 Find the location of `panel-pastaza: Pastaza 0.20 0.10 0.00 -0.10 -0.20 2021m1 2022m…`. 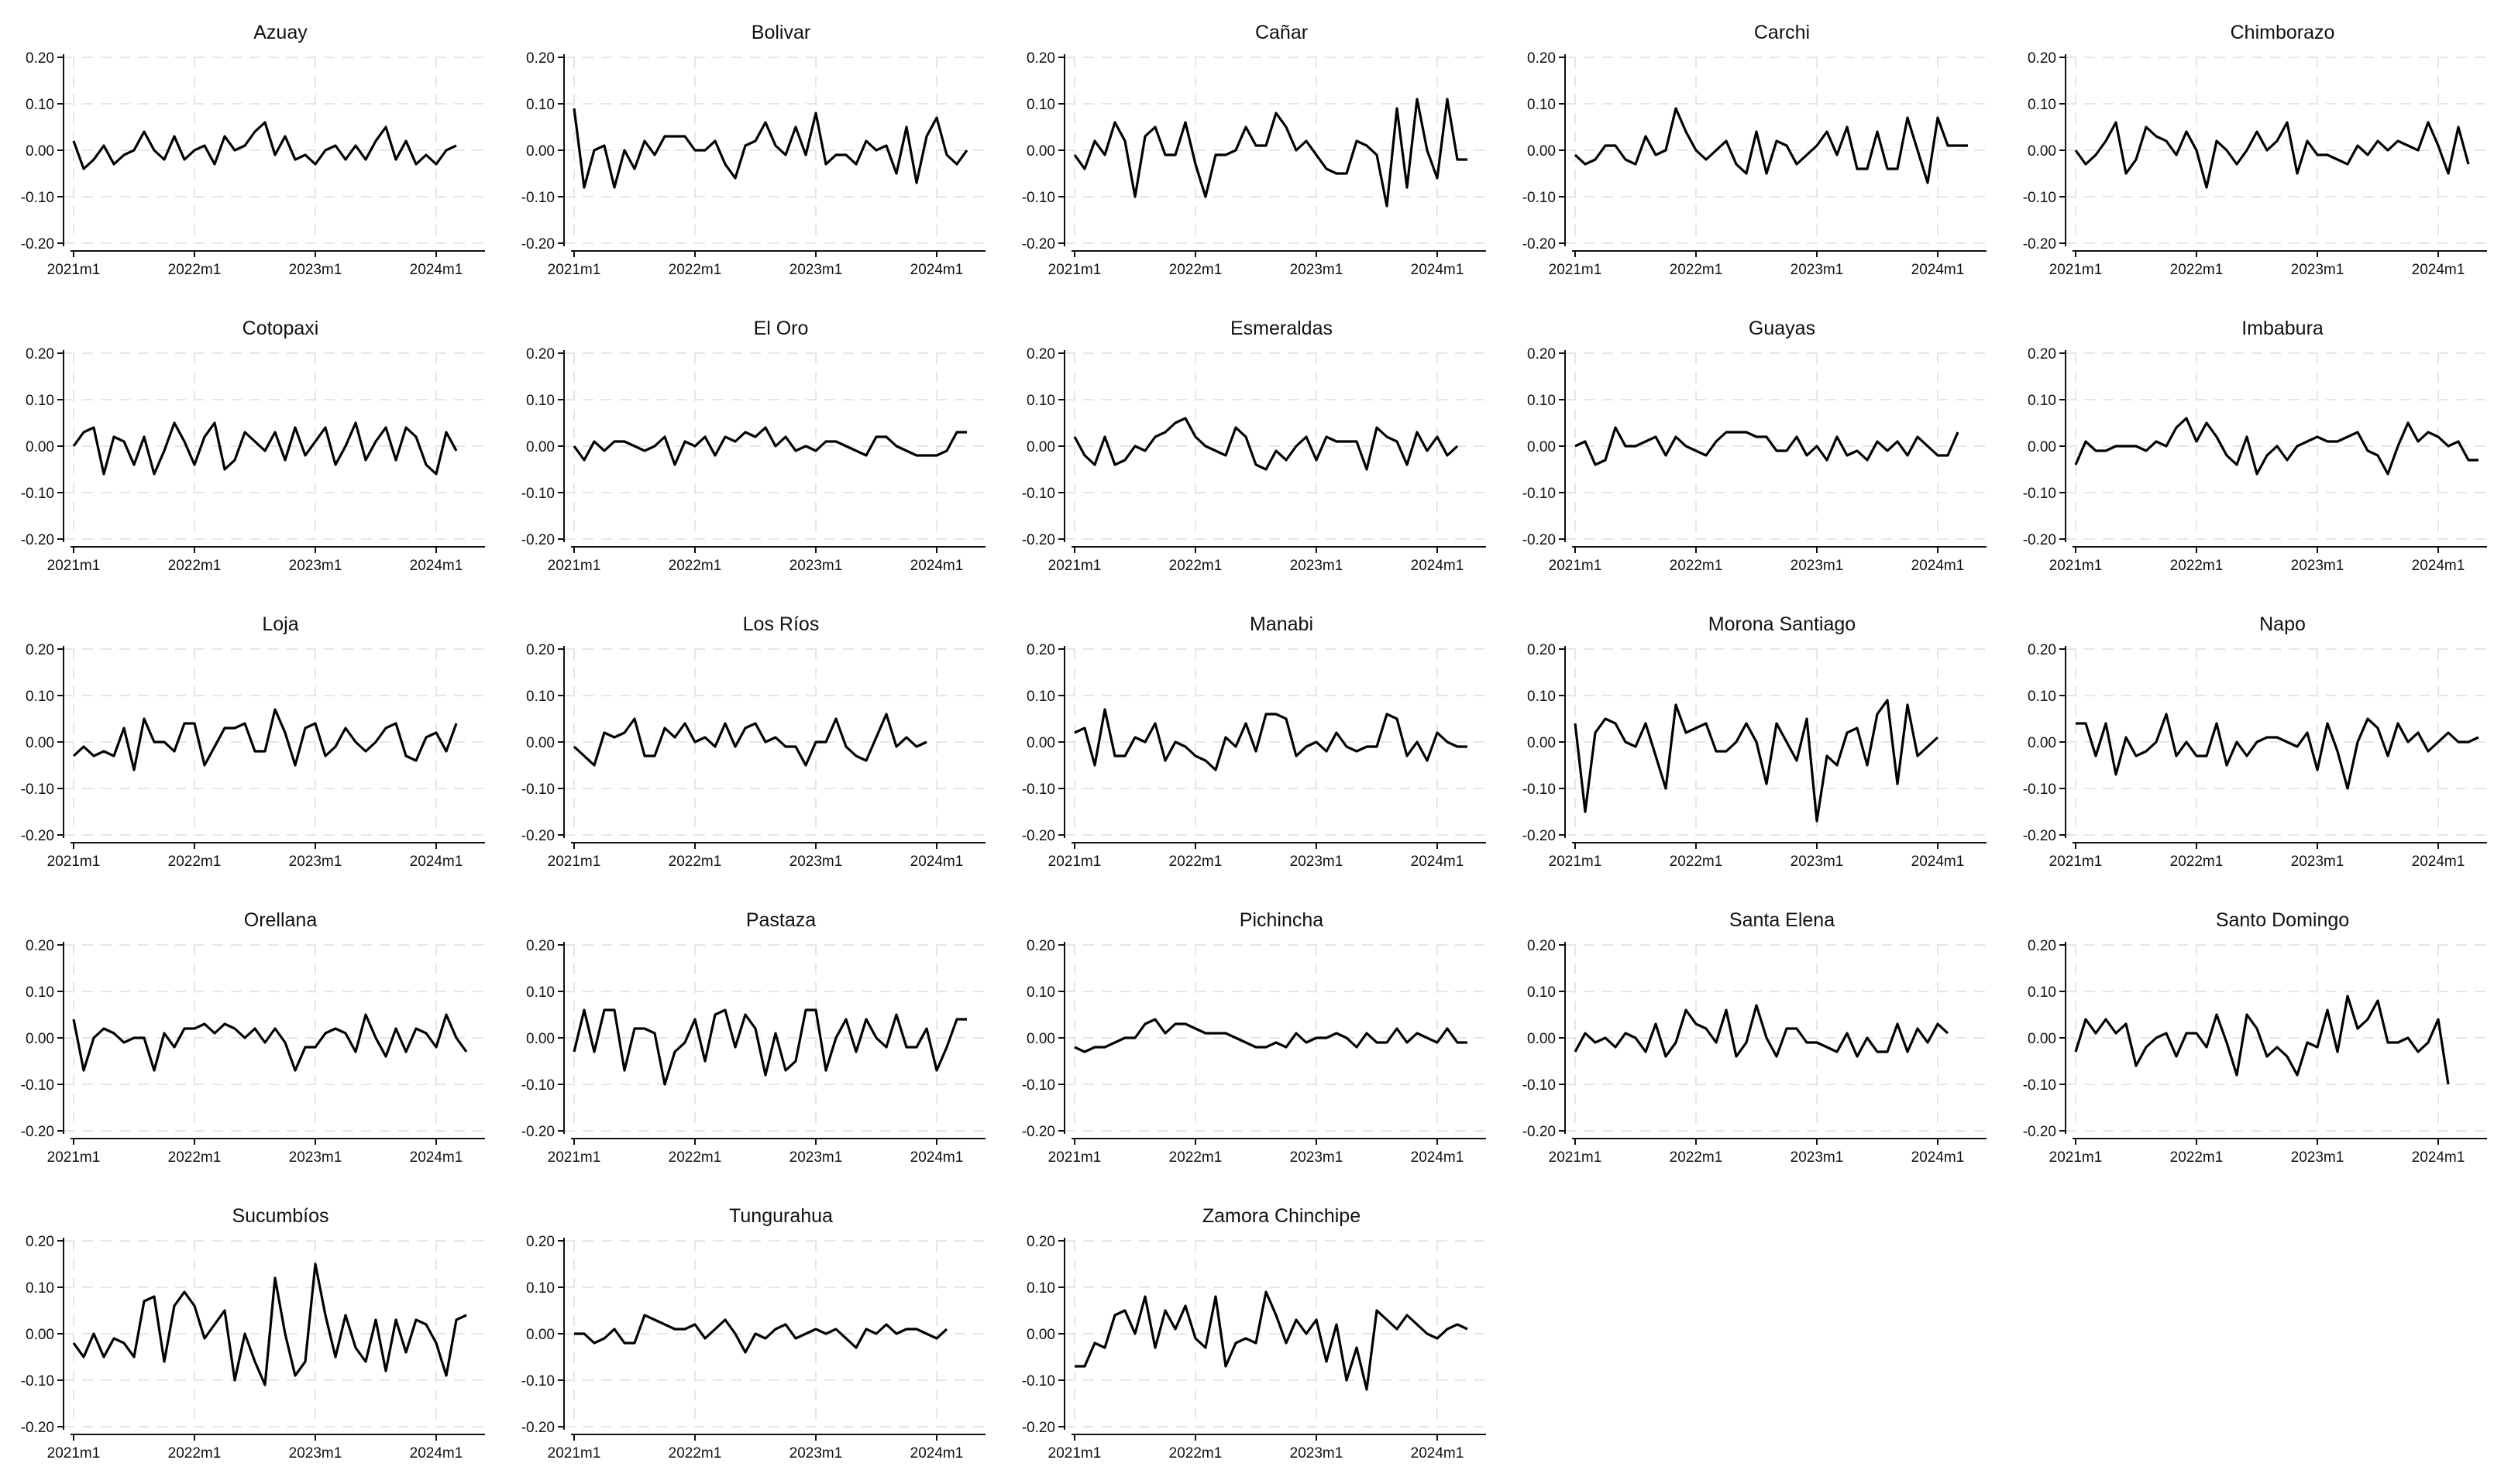

panel-pastaza: Pastaza 0.20 0.10 0.00 -0.10 -0.20 2021m1 2022m… is located at coordinates (748, 1041).